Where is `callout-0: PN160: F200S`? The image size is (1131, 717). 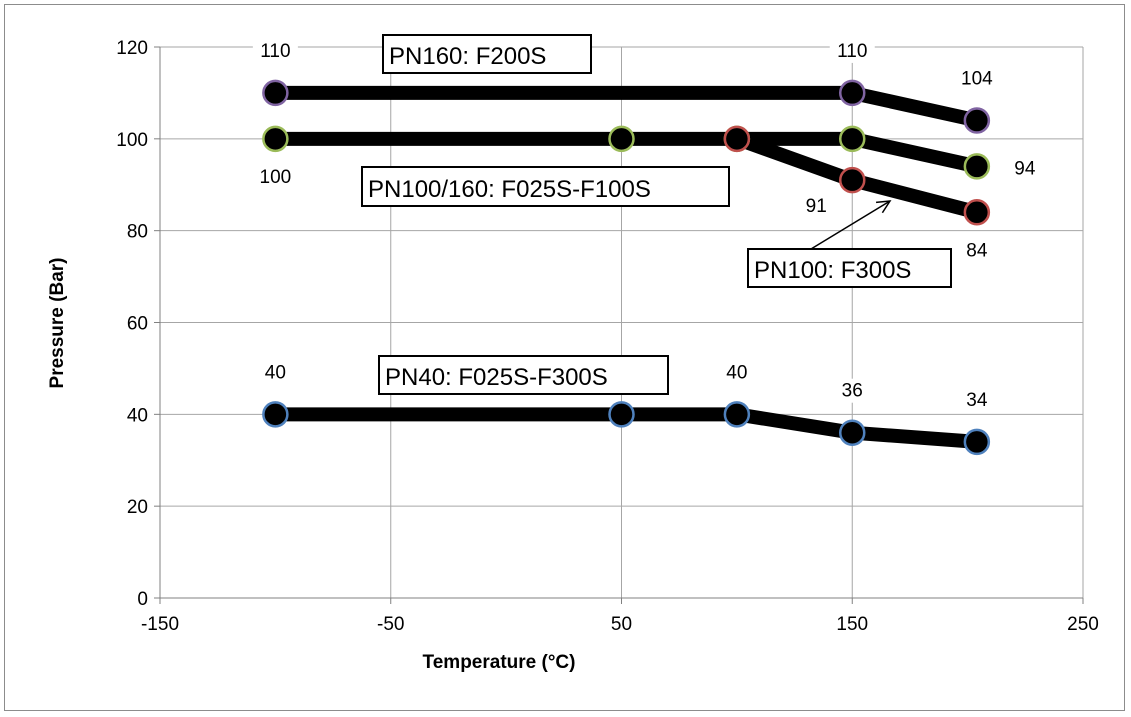 callout-0: PN160: F200S is located at coordinates (487, 54).